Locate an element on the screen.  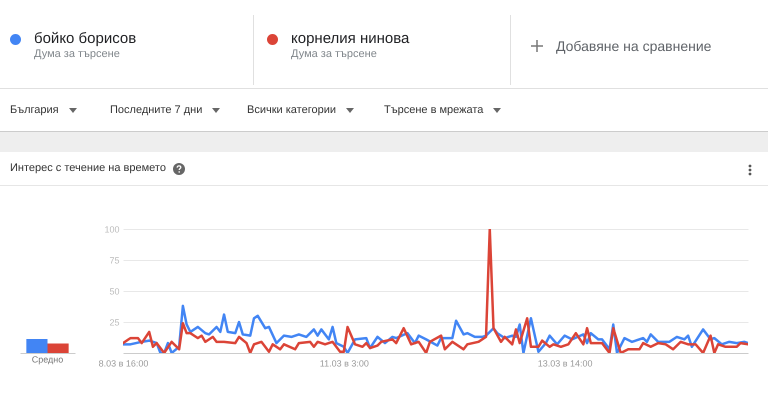
y-tick-label: 25 is located at coordinates (114, 323).